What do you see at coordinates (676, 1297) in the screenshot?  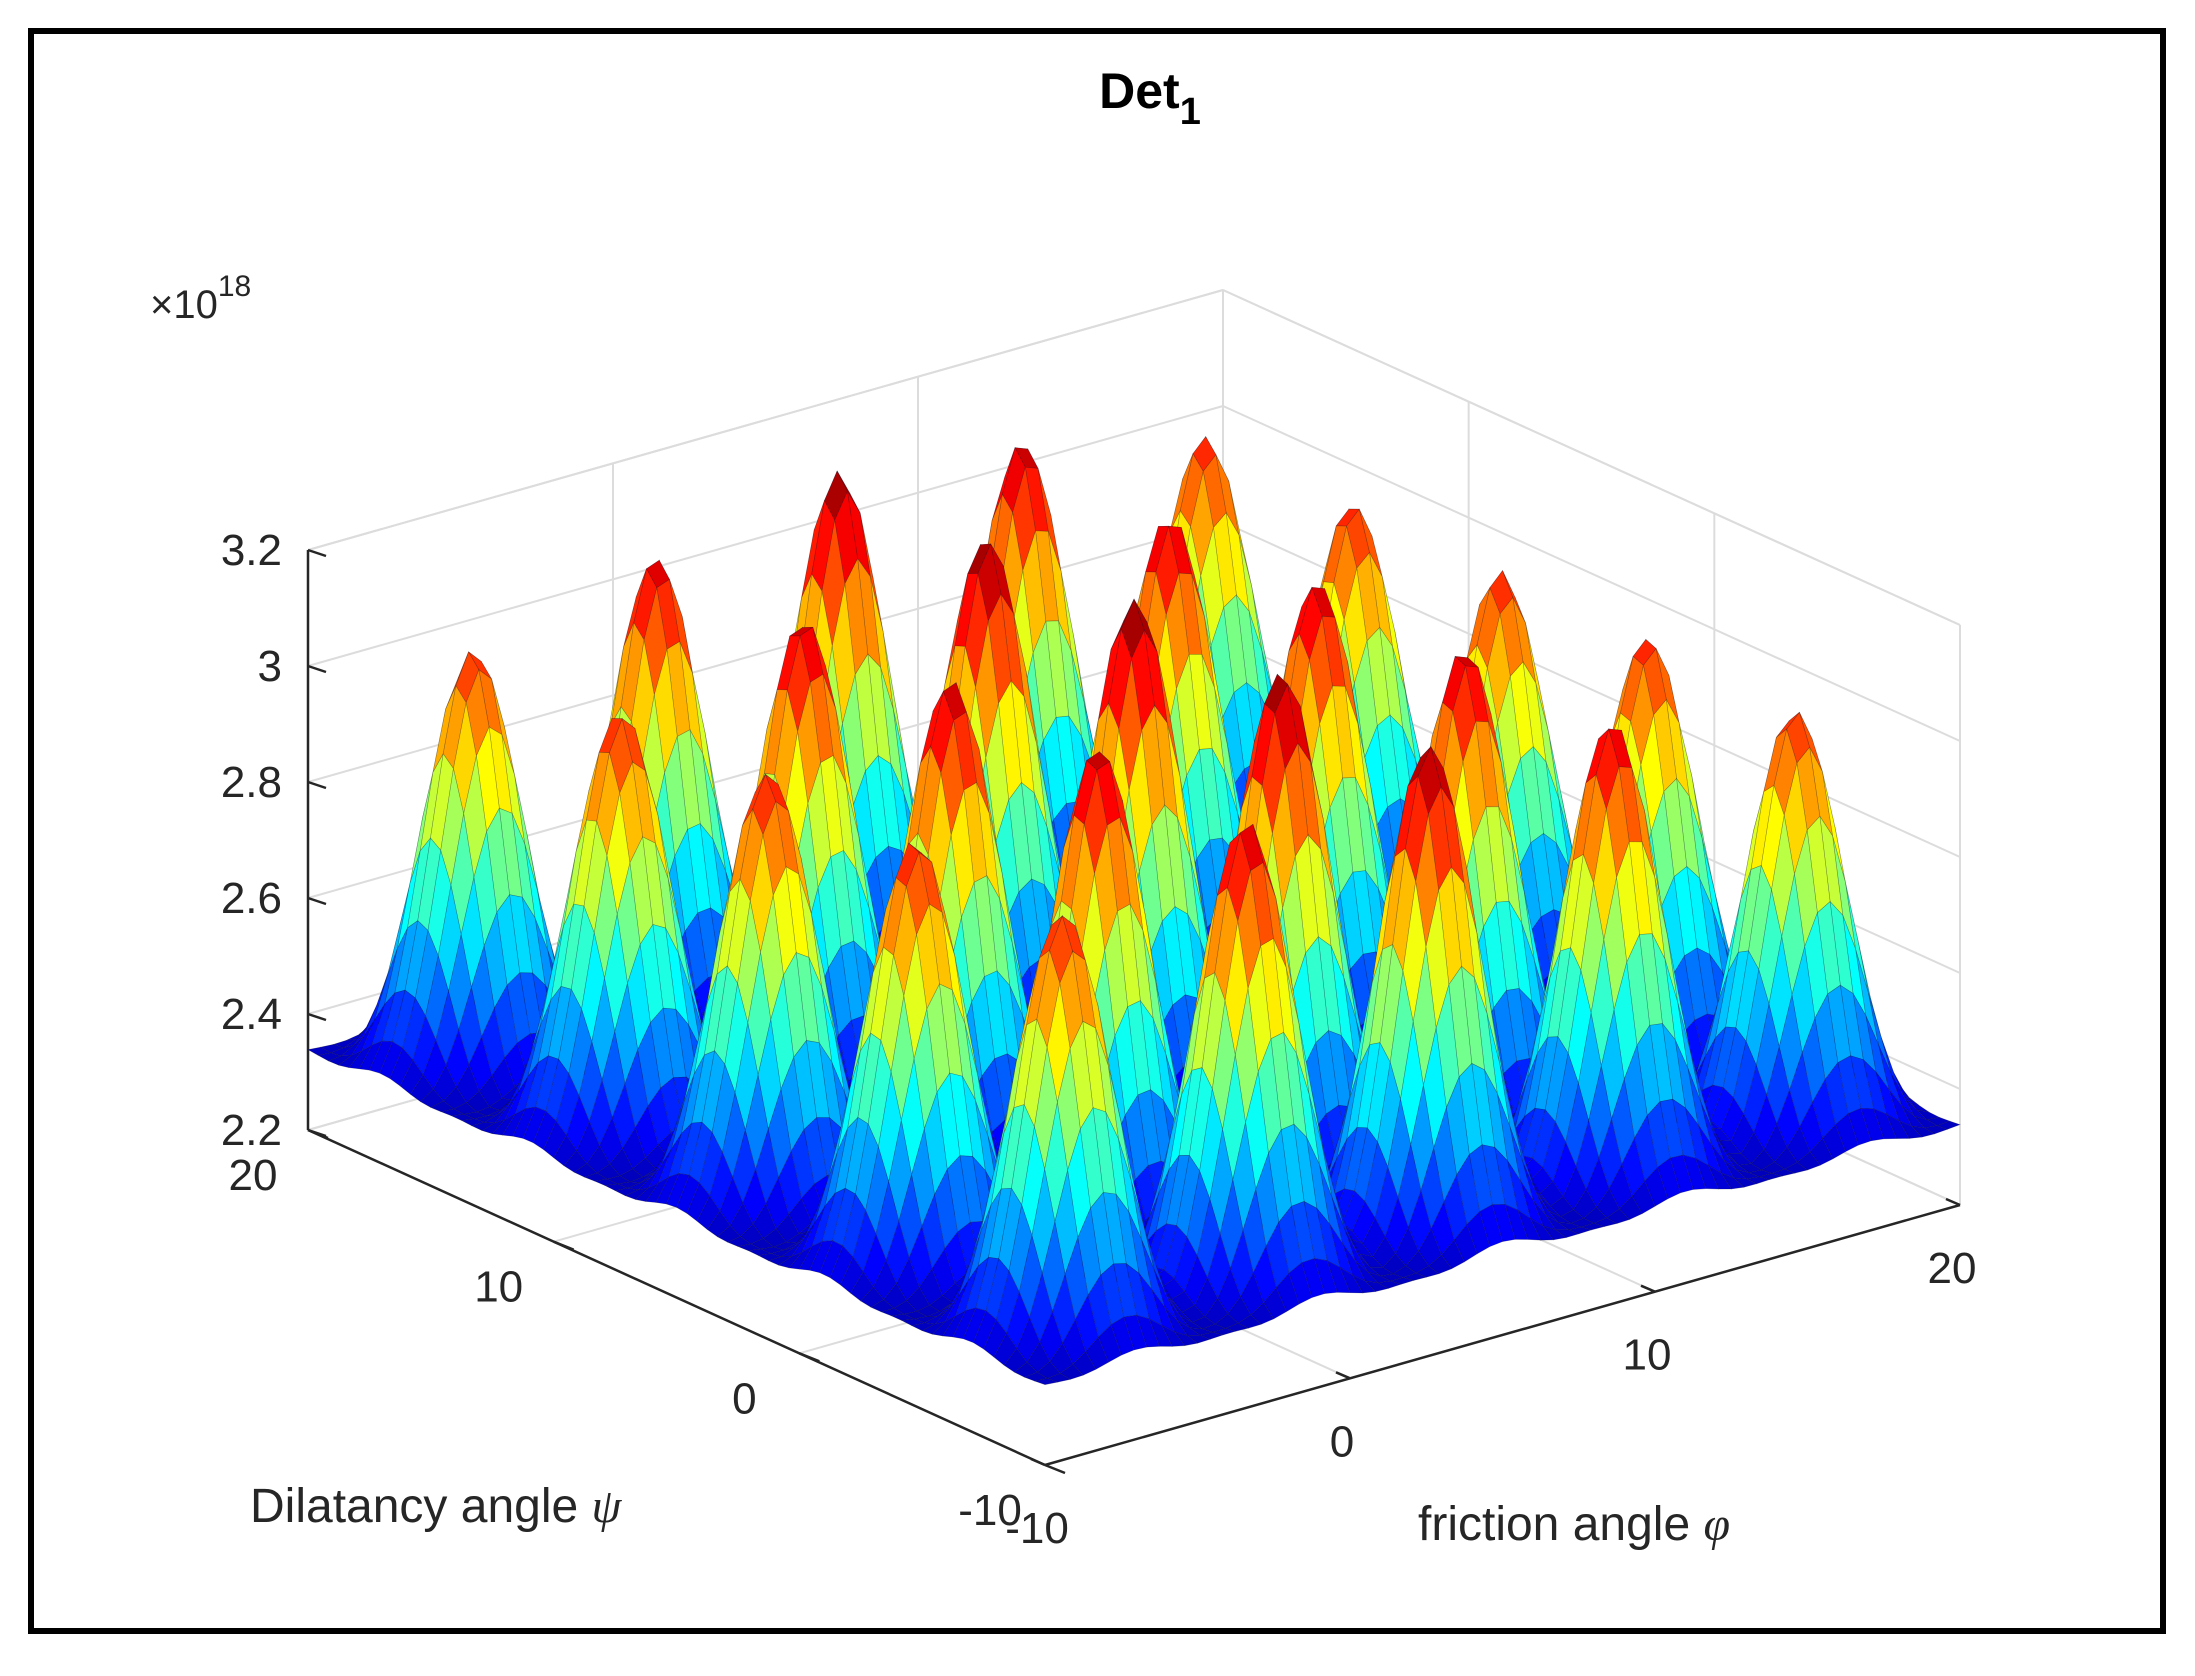 I see `y-axis-line` at bounding box center [676, 1297].